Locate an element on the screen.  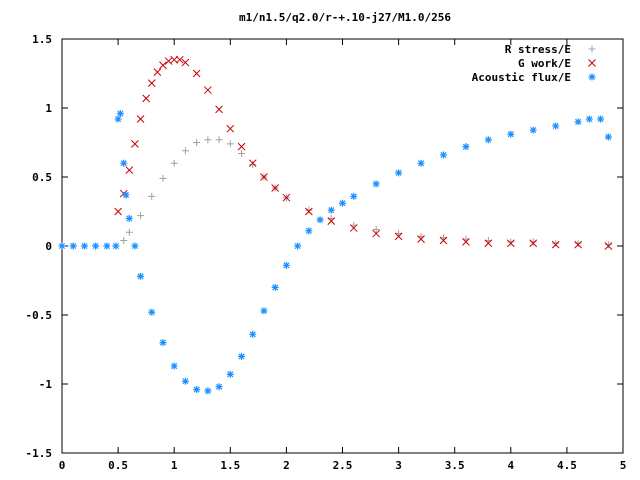
legend-label: R stress/E is located at coordinates (538, 49).